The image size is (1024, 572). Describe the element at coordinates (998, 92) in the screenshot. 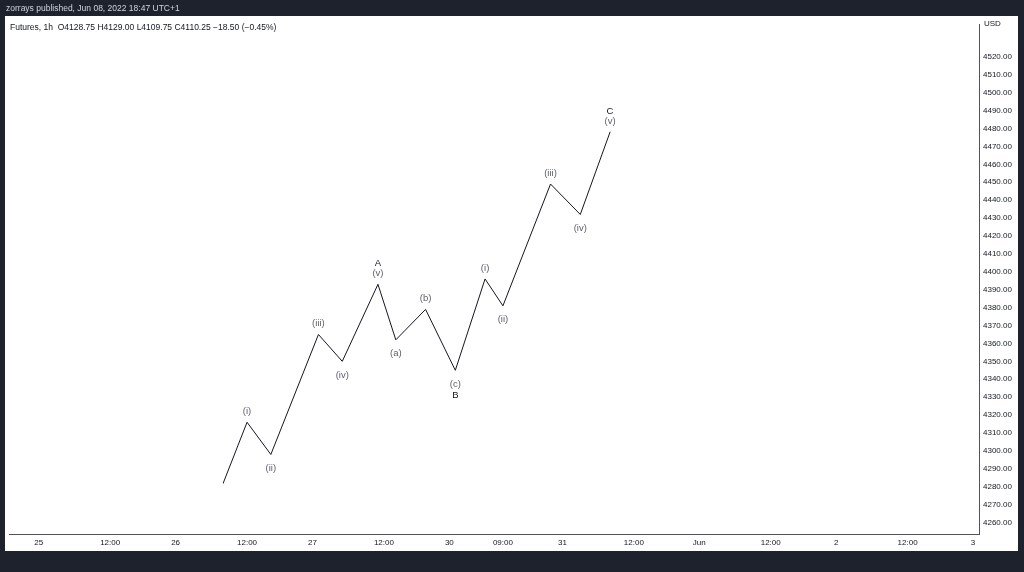

I see `y-tick-label: 4500.00` at that location.